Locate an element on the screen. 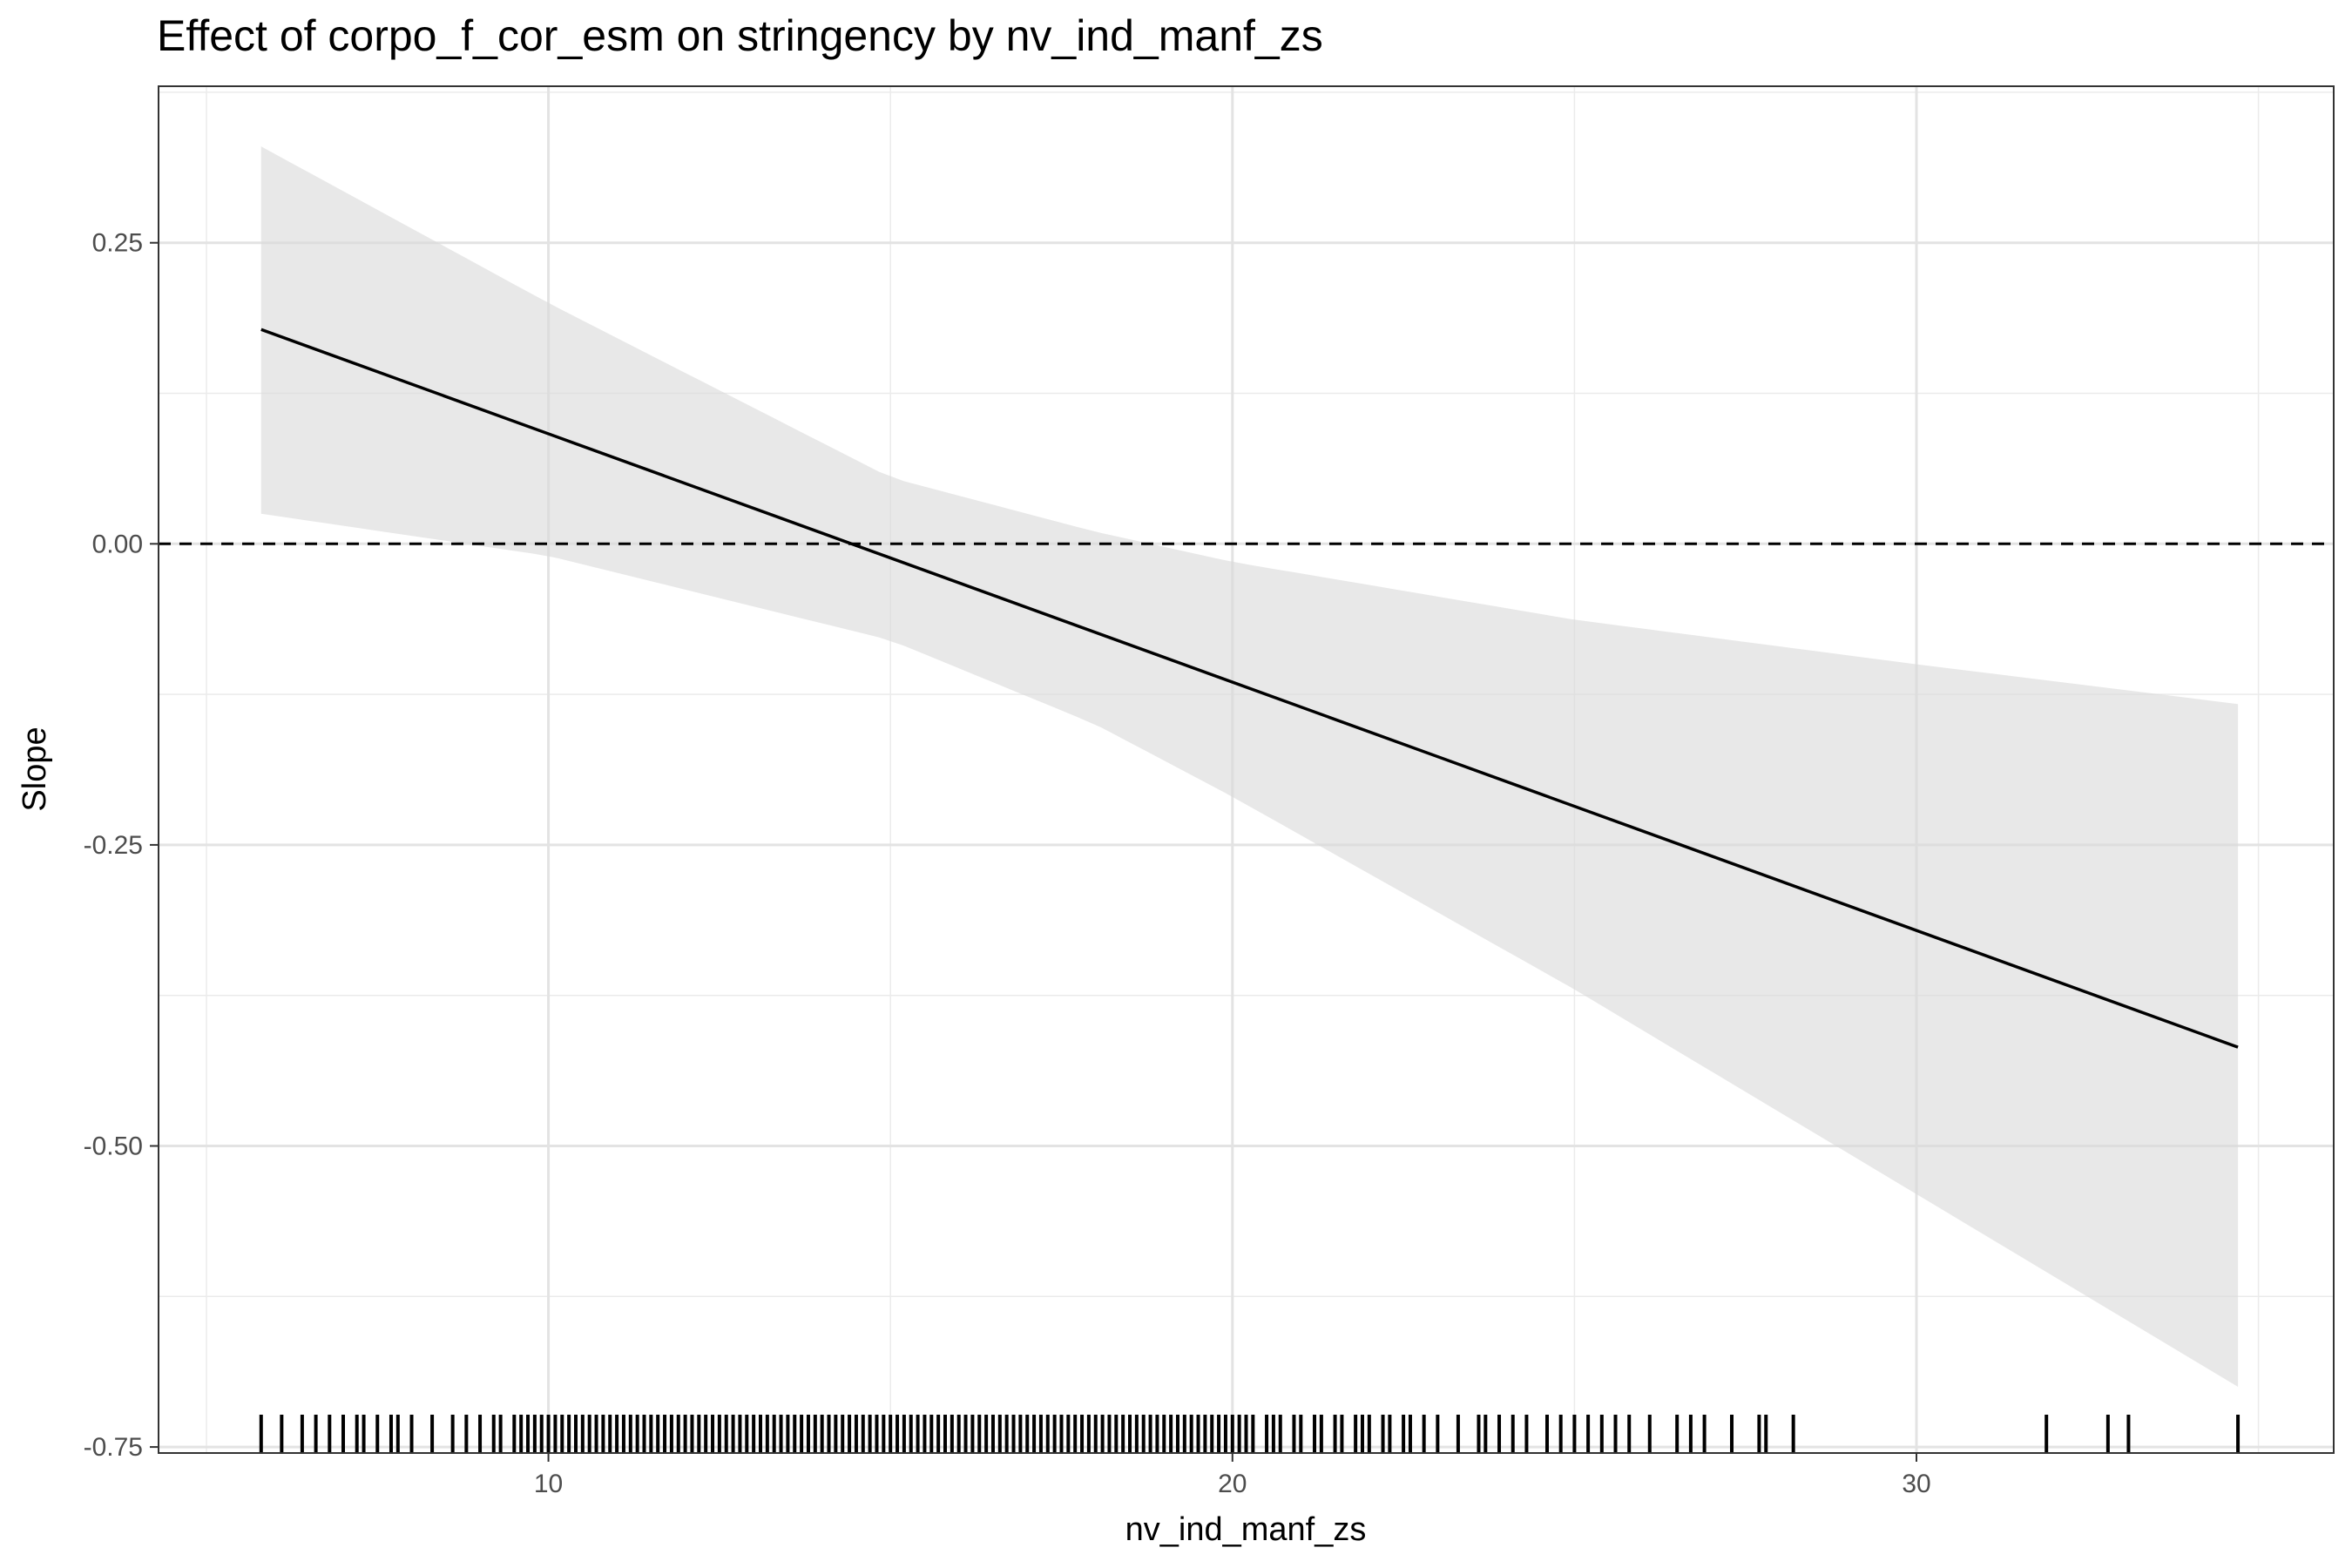 This screenshot has width=2352, height=1568. y-axis-title: Slope is located at coordinates (35, 769).